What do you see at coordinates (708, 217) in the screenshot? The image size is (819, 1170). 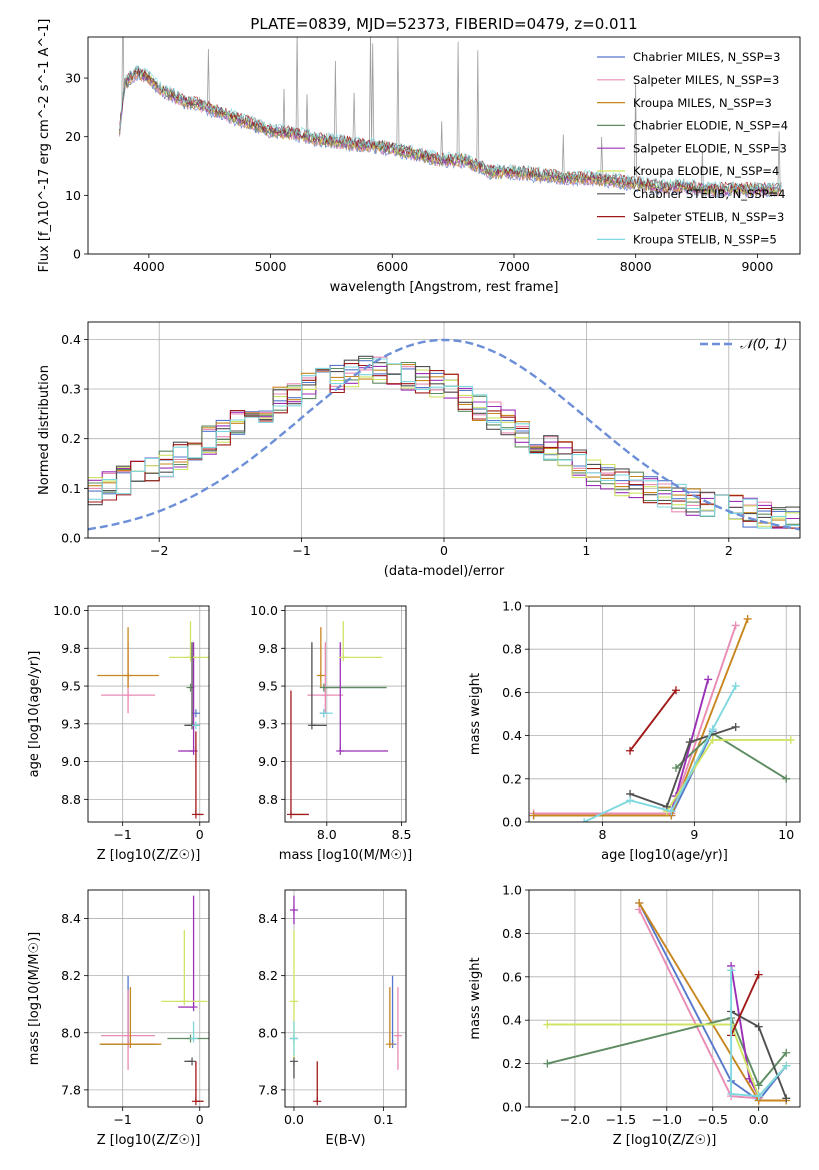 I see `legend-label: Salpeter STELIB, N_SSP=3` at bounding box center [708, 217].